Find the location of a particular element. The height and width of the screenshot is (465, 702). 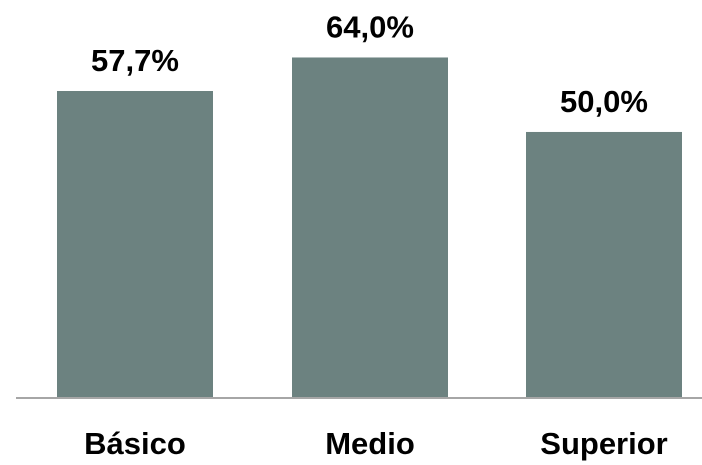

bar-basico is located at coordinates (135, 244).